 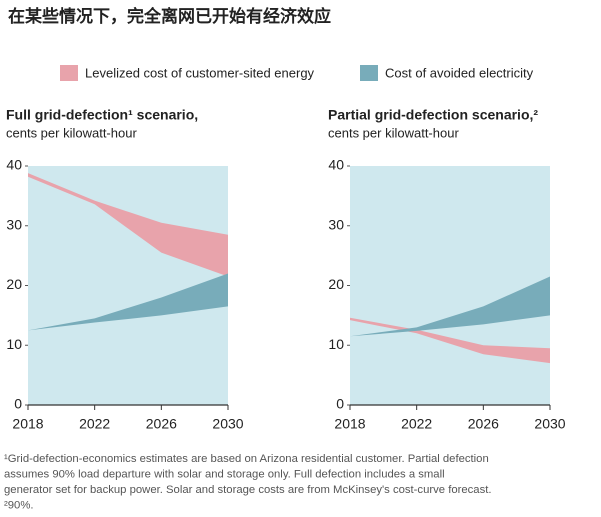 What do you see at coordinates (433, 115) in the screenshot?
I see `chart-title: Partial grid-defection scenario,²` at bounding box center [433, 115].